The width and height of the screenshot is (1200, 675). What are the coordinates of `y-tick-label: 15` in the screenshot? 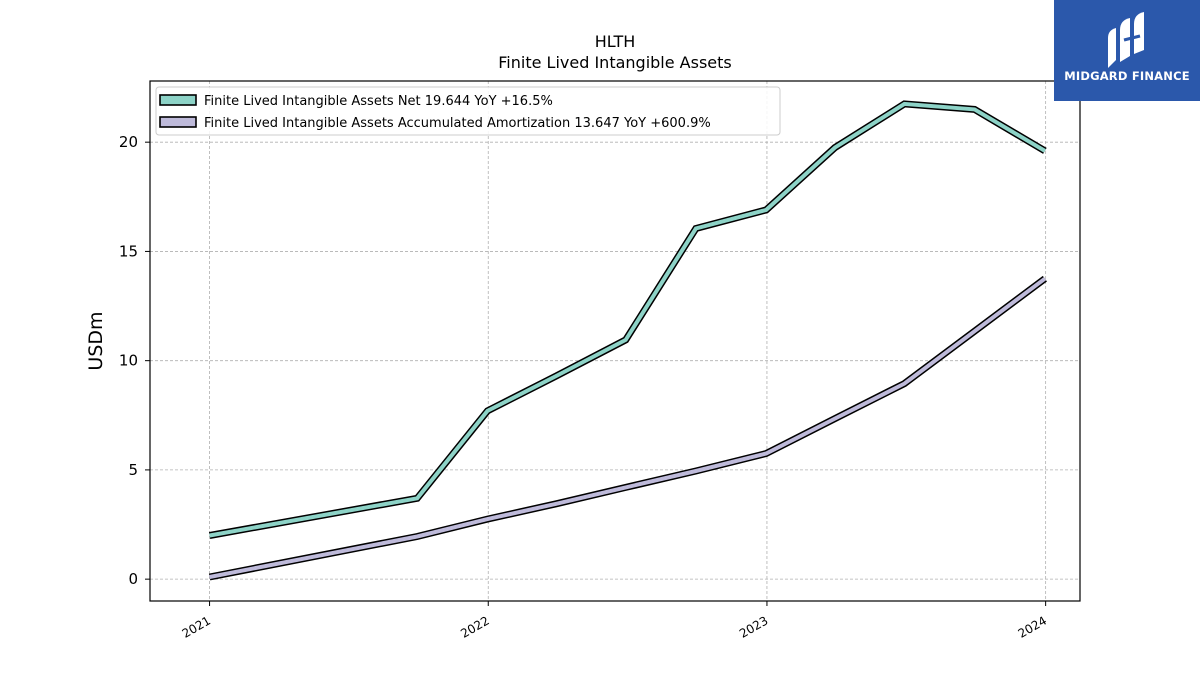 It's located at (128, 251).